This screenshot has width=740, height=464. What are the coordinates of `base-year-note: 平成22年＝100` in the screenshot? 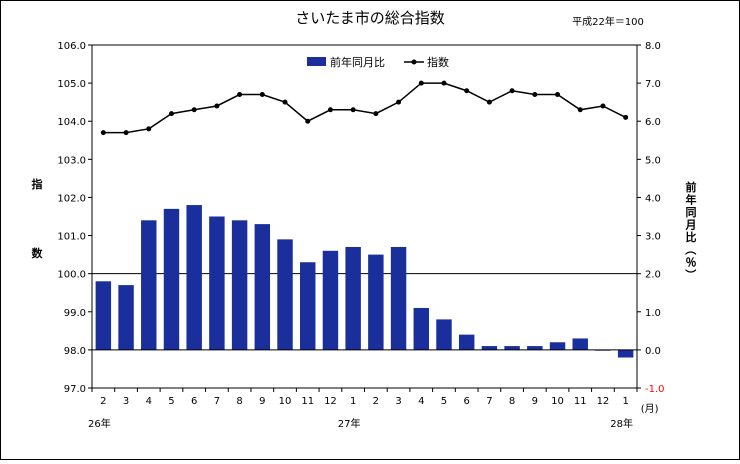 It's located at (608, 21).